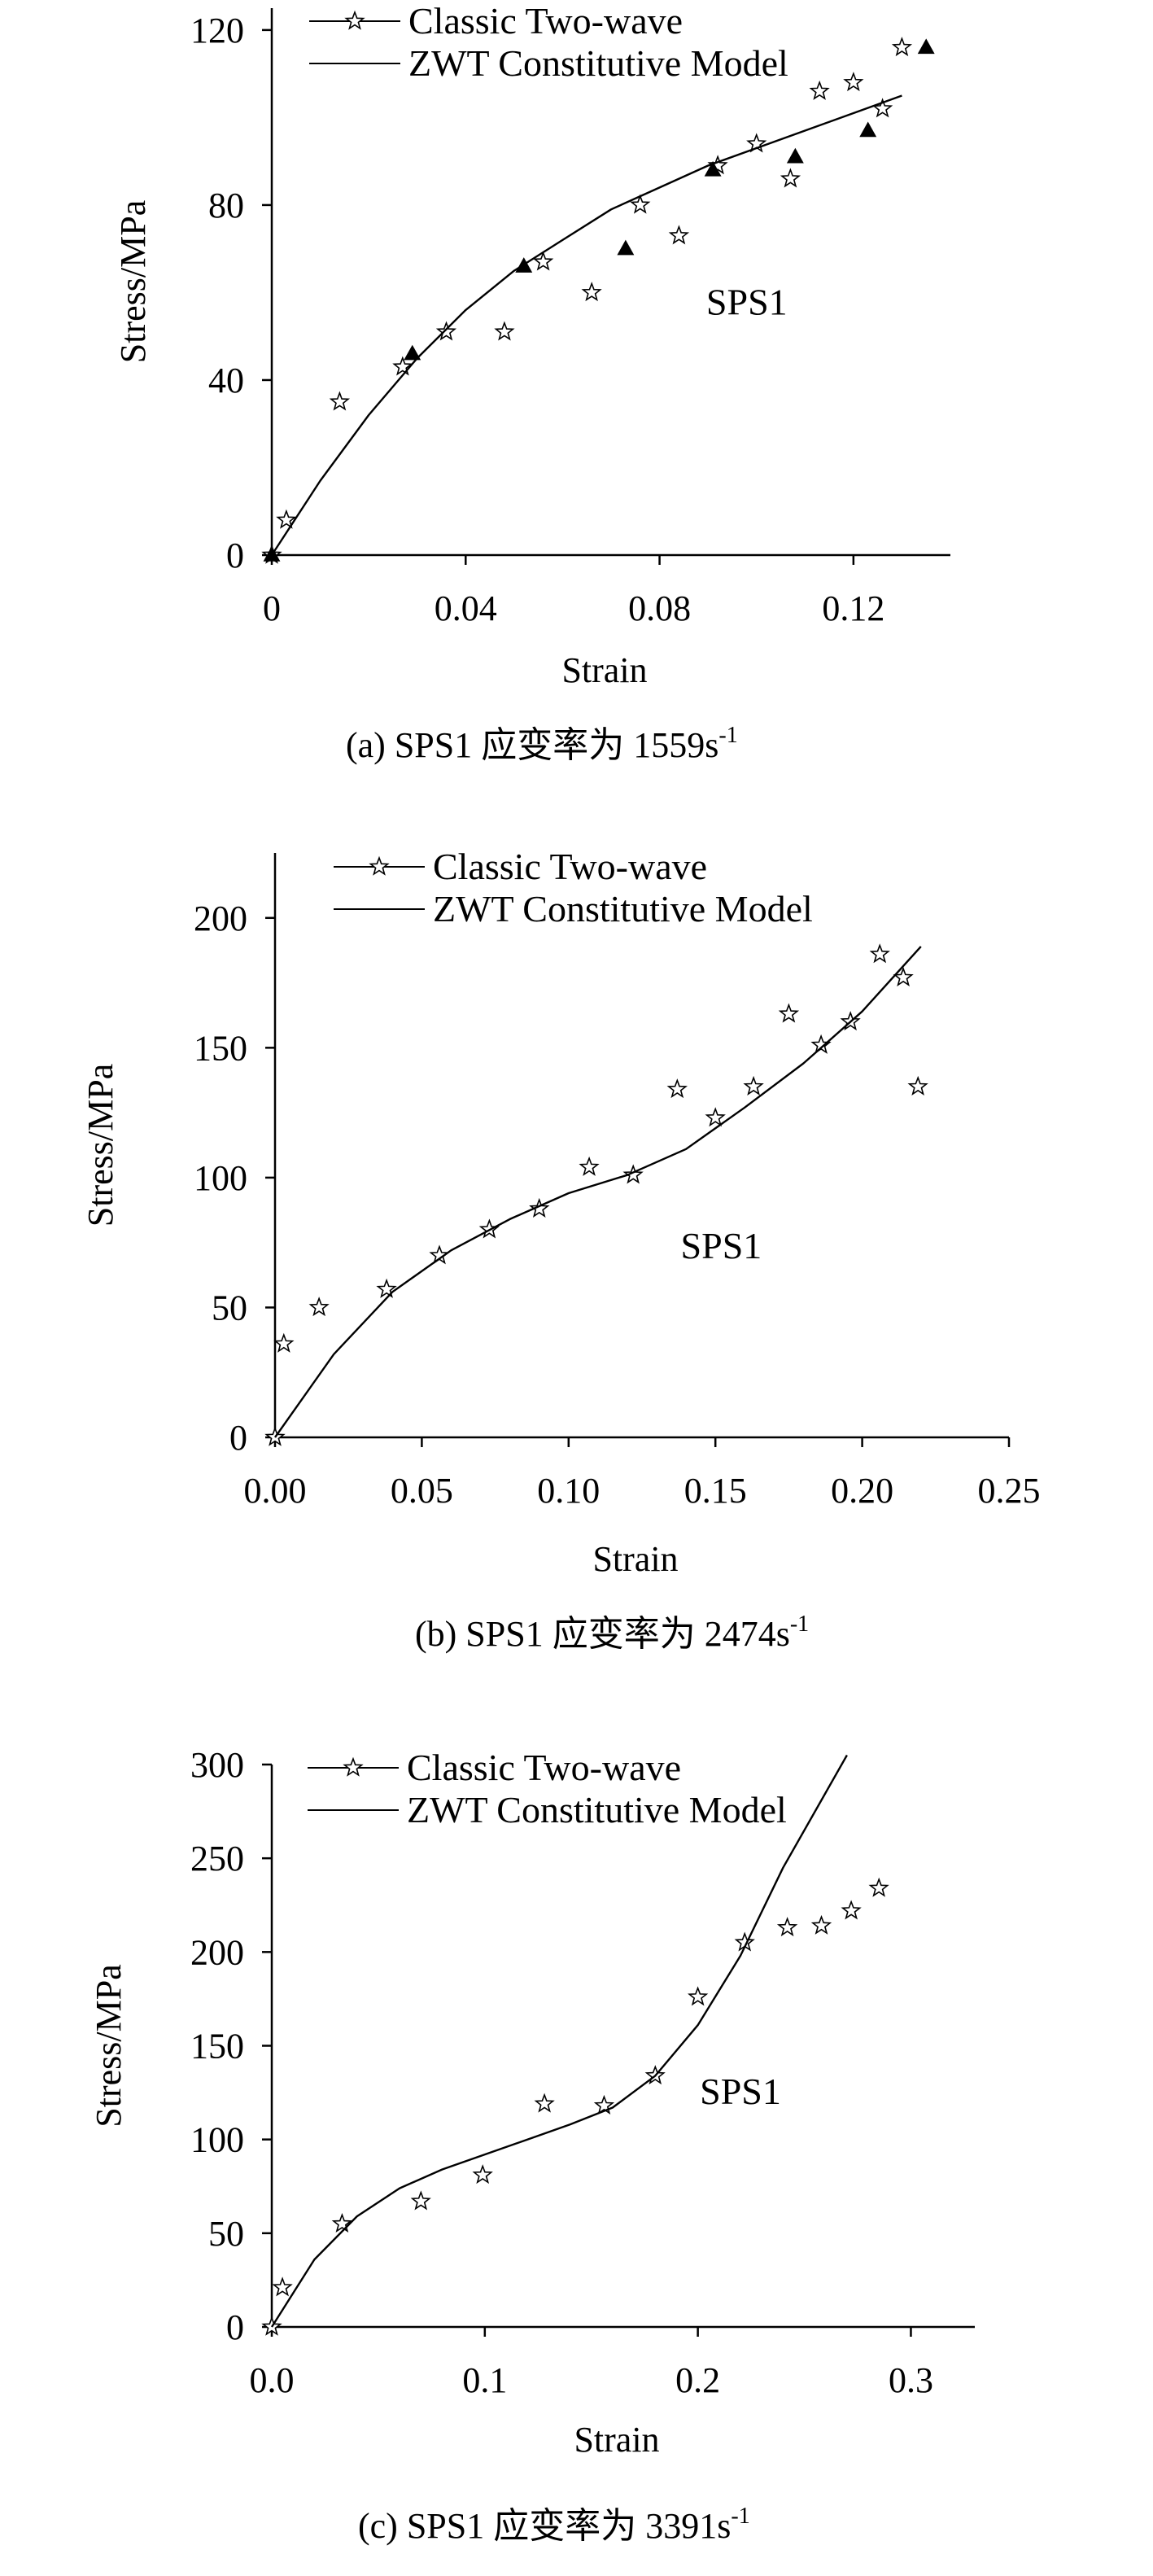 The height and width of the screenshot is (2576, 1153). I want to click on x-tick-label: 0.2, so click(697, 2380).